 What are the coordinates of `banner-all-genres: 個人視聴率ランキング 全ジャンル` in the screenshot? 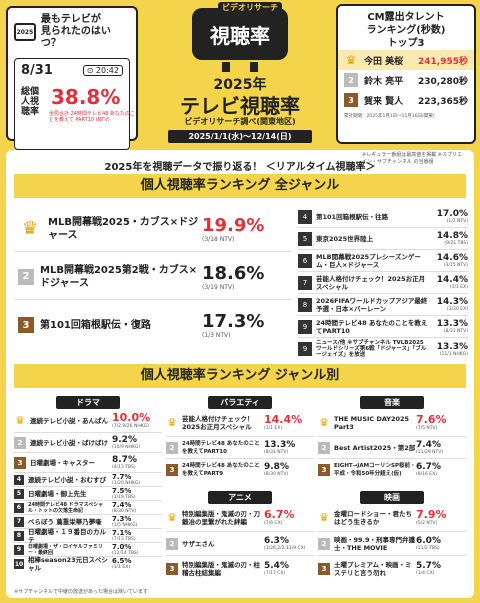 It's located at (240, 186).